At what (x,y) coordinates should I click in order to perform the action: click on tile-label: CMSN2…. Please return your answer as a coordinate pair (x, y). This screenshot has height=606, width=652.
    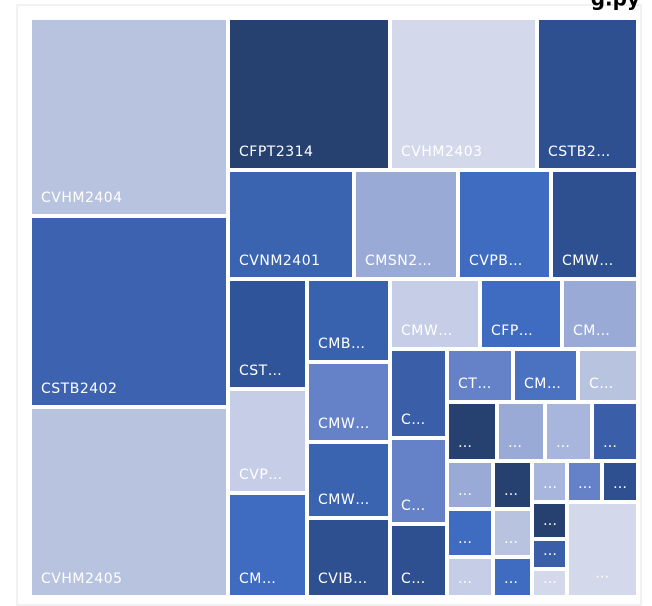
    Looking at the image, I should click on (398, 261).